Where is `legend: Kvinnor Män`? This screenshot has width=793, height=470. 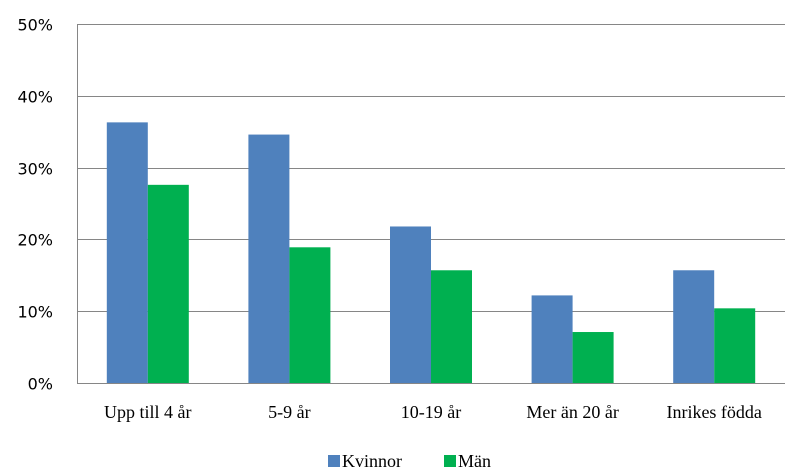 legend: Kvinnor Män is located at coordinates (409, 460).